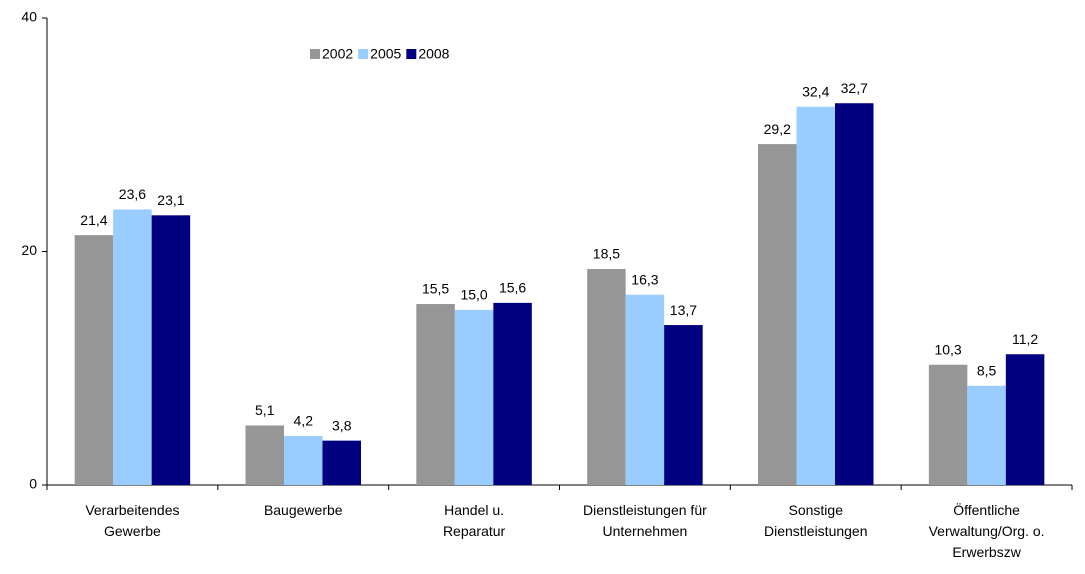 This screenshot has width=1085, height=574. Describe the element at coordinates (815, 91) in the screenshot. I see `data-label: 32,4` at that location.